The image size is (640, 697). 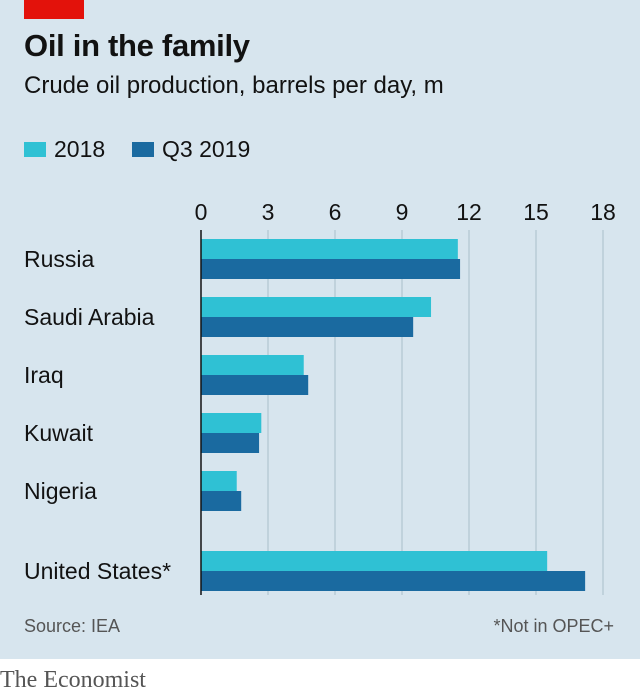 What do you see at coordinates (374, 561) in the screenshot?
I see `bar-united-states--2018` at bounding box center [374, 561].